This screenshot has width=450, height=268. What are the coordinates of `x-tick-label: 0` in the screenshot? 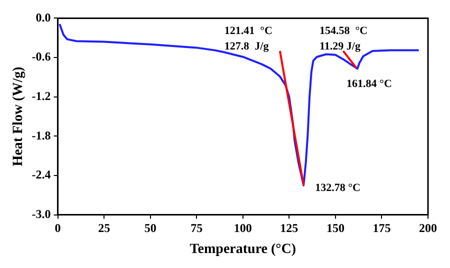 It's located at (57, 228).